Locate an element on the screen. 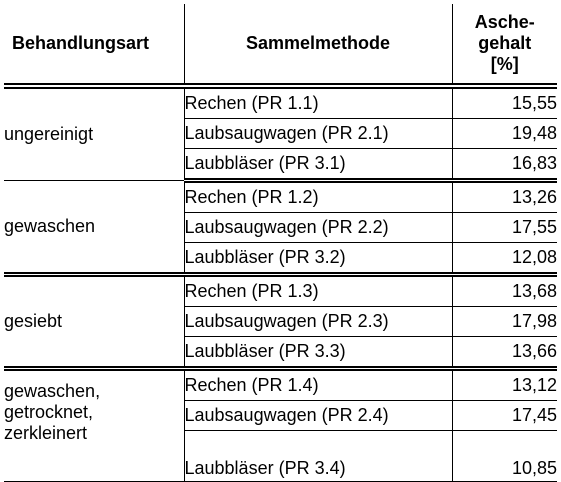 This screenshot has width=561, height=482. table-row: Laubbläser (PR 3.3) 13,66 is located at coordinates (280, 353).